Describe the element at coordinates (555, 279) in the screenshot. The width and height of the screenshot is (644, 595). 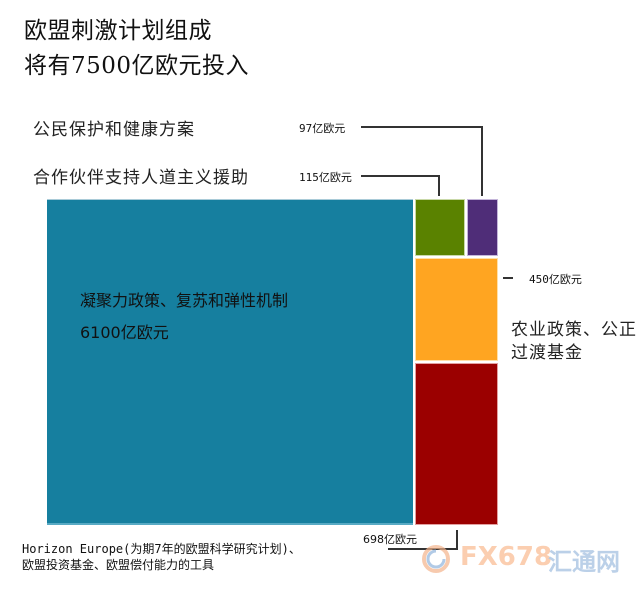
I see `value-agriculture: 450亿欧元` at that location.